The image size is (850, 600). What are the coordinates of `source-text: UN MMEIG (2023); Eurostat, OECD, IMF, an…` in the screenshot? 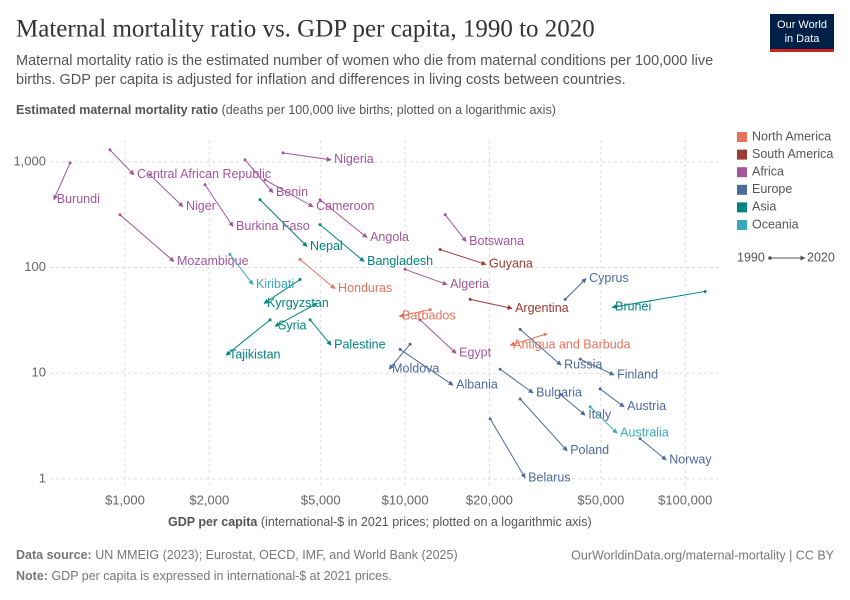 It's located at (276, 555).